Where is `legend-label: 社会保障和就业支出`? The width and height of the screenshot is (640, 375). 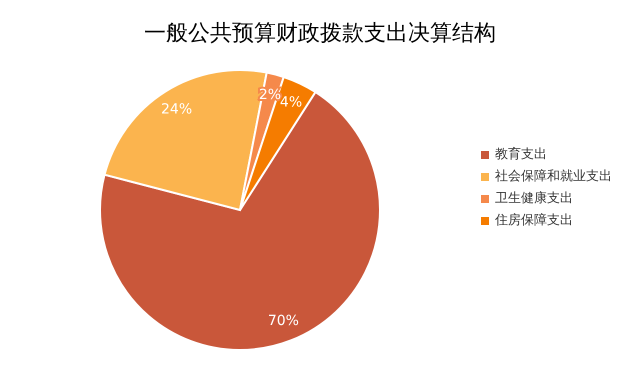
legend-label: 社会保障和就业支出 is located at coordinates (553, 177).